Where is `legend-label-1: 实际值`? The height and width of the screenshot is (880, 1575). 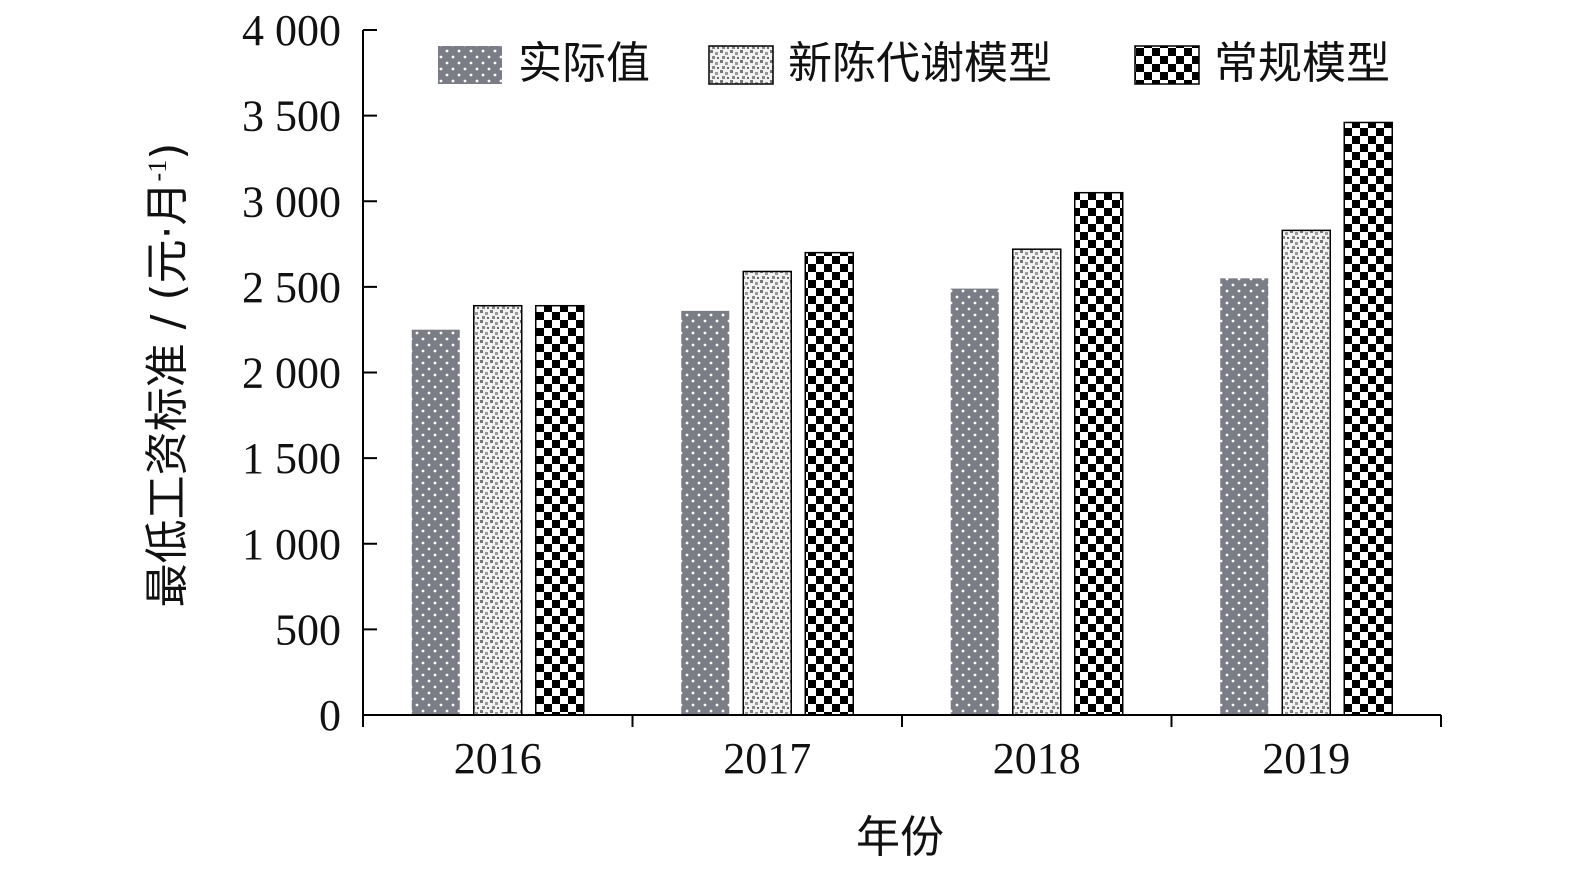 legend-label-1: 实际值 is located at coordinates (584, 63).